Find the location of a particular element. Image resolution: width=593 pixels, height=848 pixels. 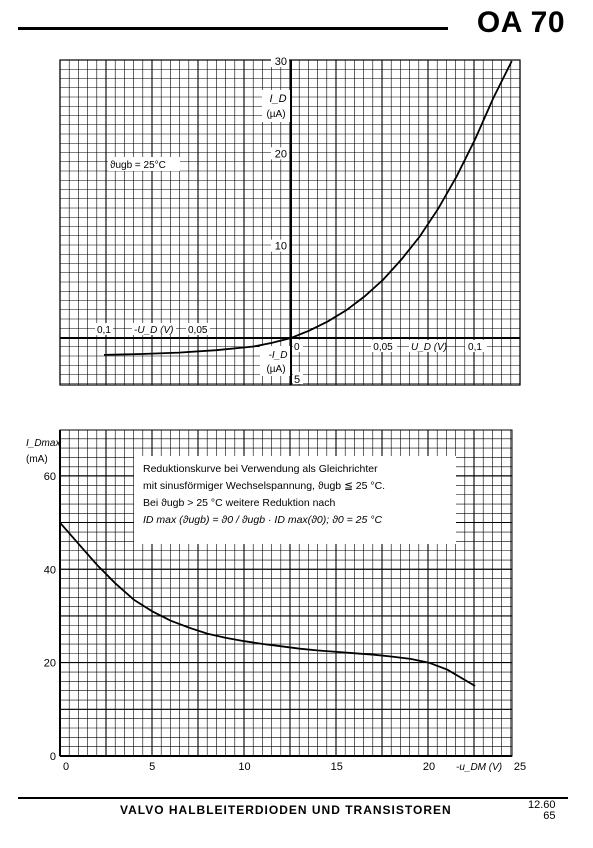

footer-rule is located at coordinates (293, 798).